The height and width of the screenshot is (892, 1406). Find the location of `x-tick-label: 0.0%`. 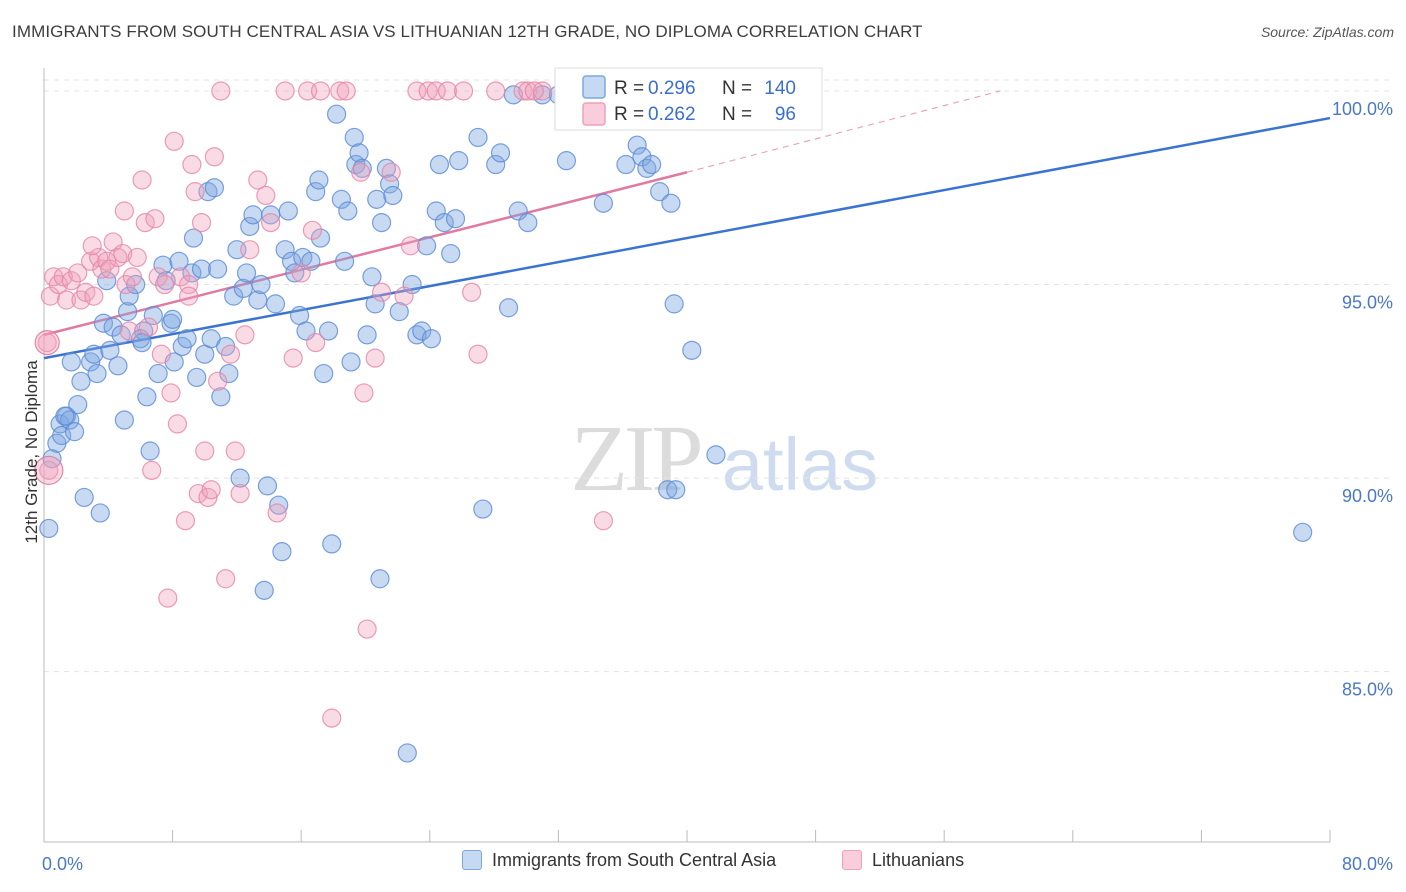

x-tick-label: 0.0% is located at coordinates (62, 864).